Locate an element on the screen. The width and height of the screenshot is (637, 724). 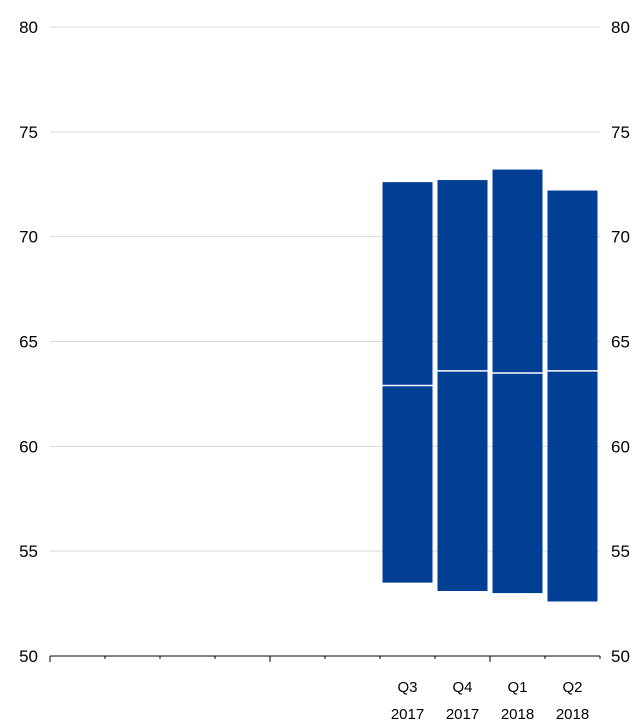
x-tick-label-quarter: Q4 is located at coordinates (462, 687).